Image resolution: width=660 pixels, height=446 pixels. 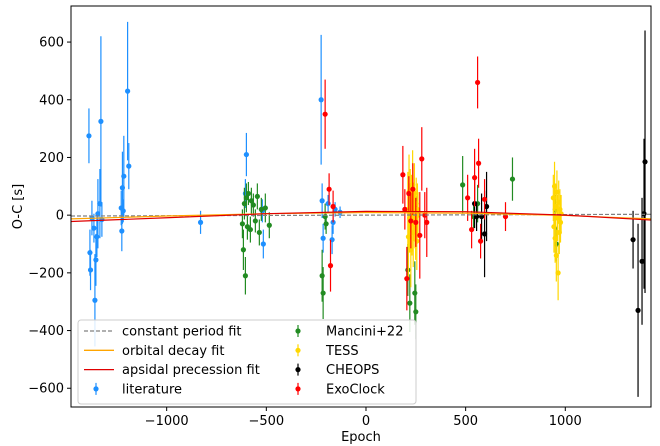 What do you see at coordinates (49, 216) in the screenshot?
I see `y-axis-ticks: −600 −400 −200 0 200 400 600` at bounding box center [49, 216].